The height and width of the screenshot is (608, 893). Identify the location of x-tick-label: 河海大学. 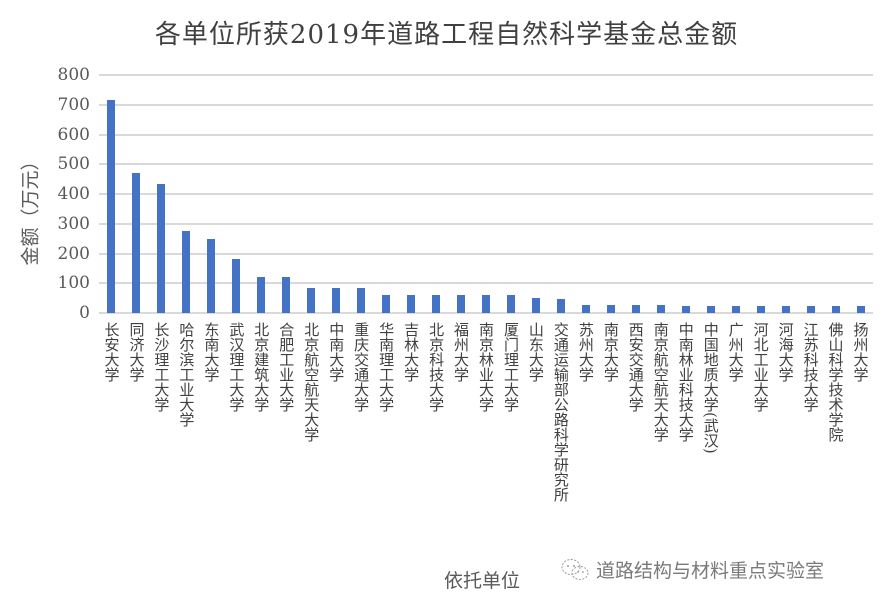
(785, 352).